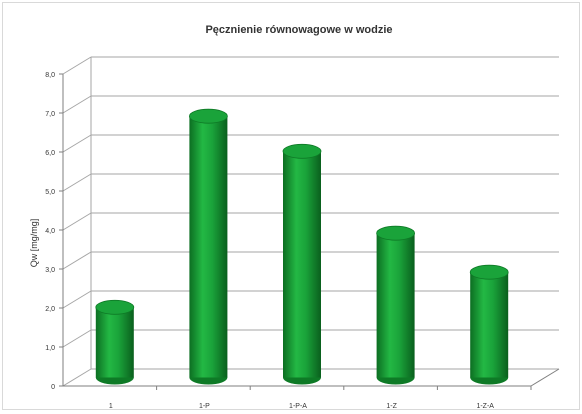  Describe the element at coordinates (50, 153) in the screenshot. I see `y-tick-label: 6,0` at that location.